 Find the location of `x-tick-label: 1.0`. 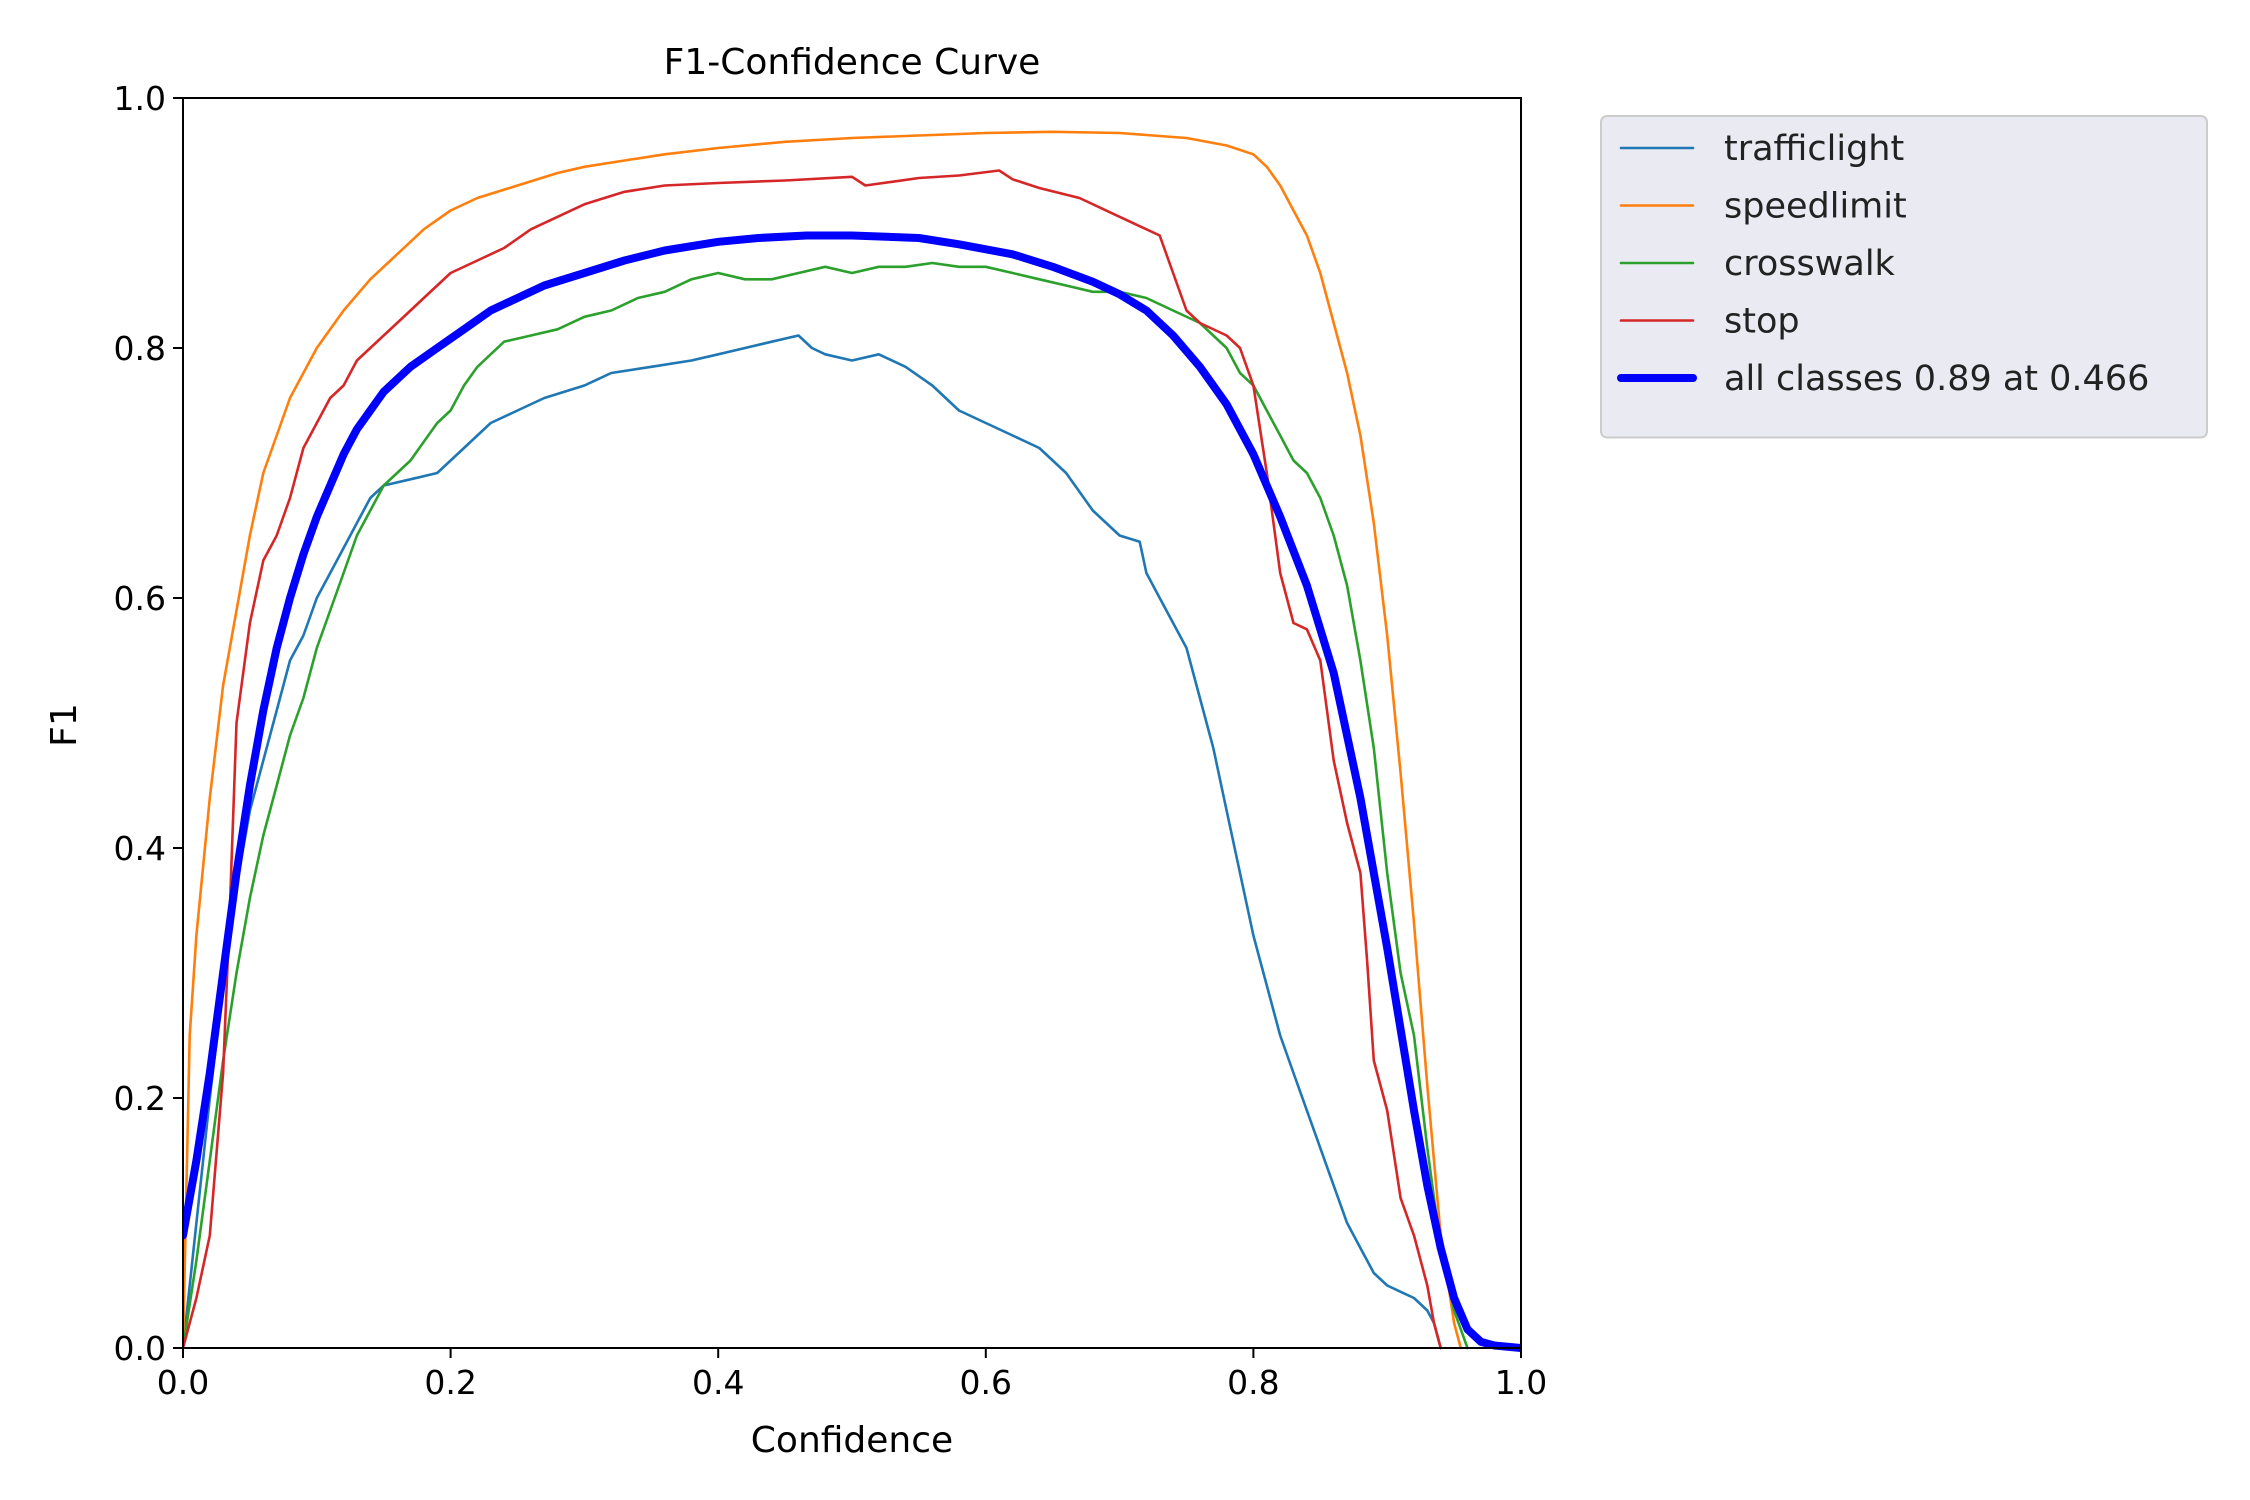

x-tick-label: 1.0 is located at coordinates (1521, 1382).